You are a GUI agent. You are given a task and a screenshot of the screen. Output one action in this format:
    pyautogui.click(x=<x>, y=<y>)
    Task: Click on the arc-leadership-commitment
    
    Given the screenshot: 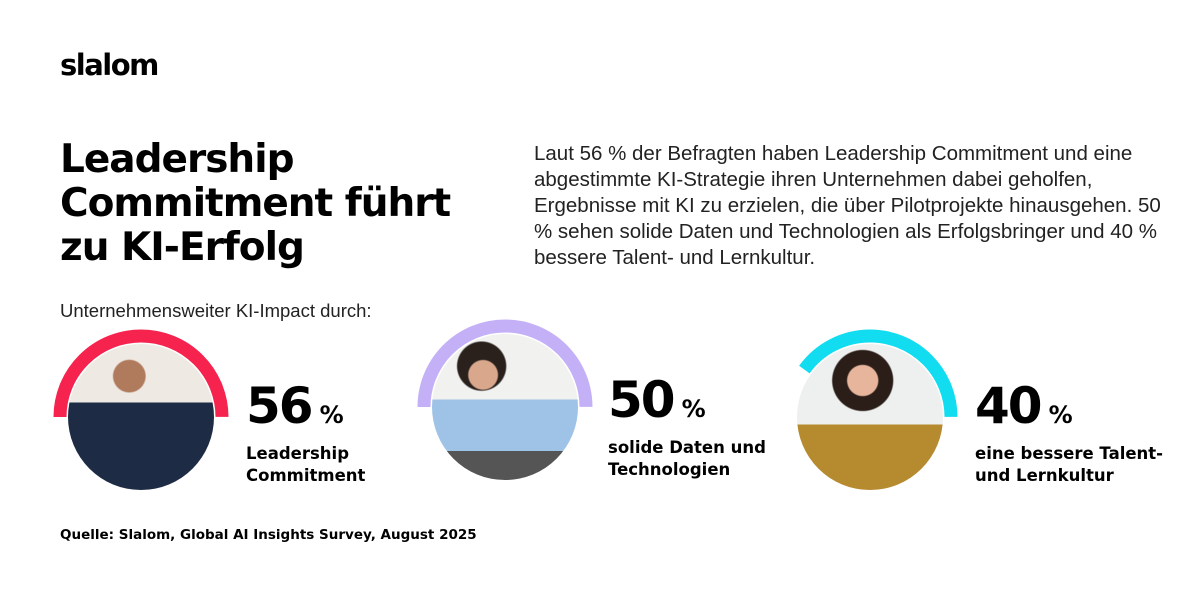 What is the action you would take?
    pyautogui.click(x=141, y=417)
    